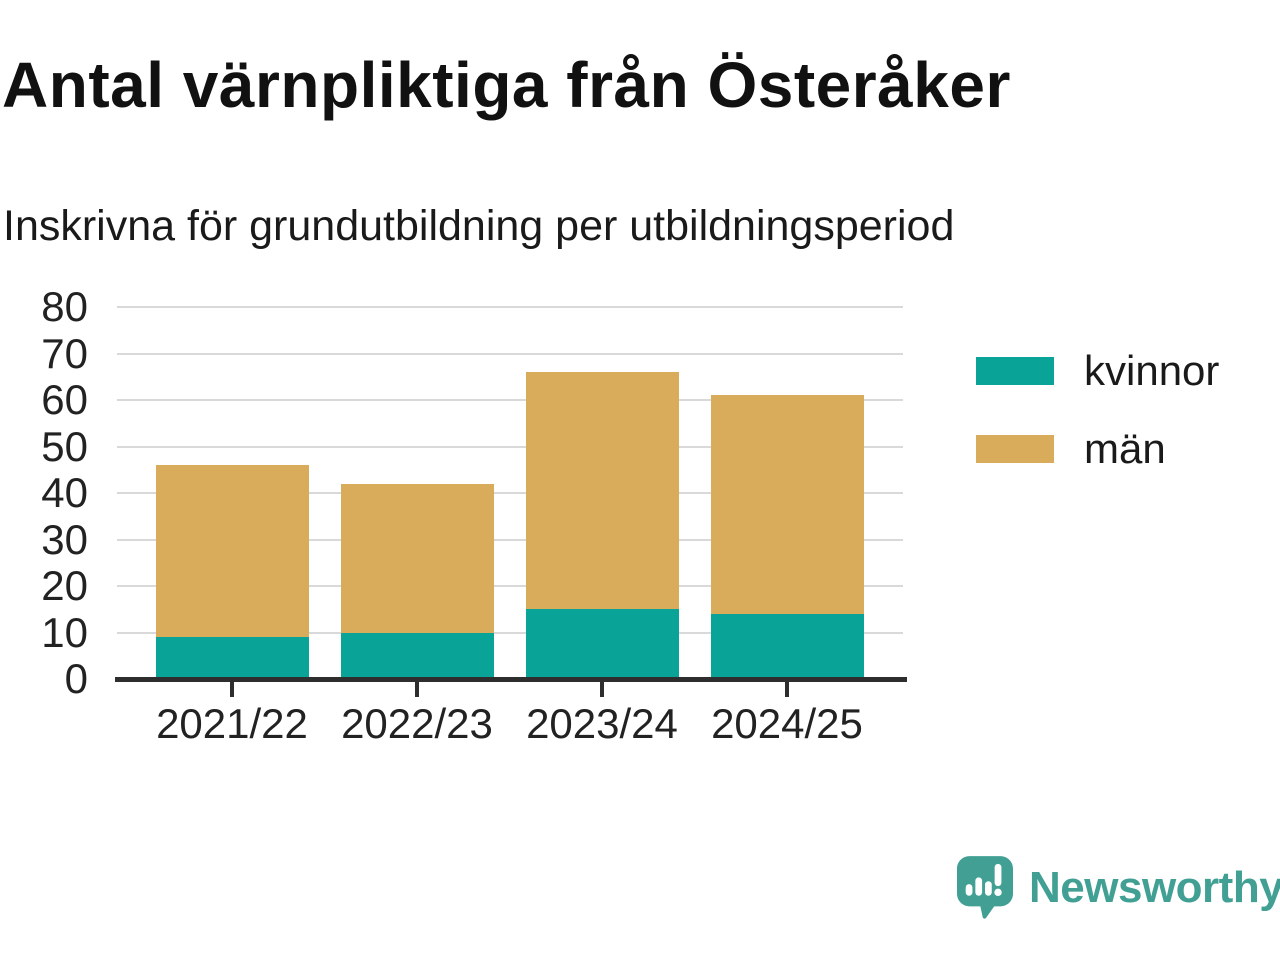 The width and height of the screenshot is (1280, 960). Describe the element at coordinates (602, 723) in the screenshot. I see `x-axis-tick-label-2023/24: 2023/24` at that location.